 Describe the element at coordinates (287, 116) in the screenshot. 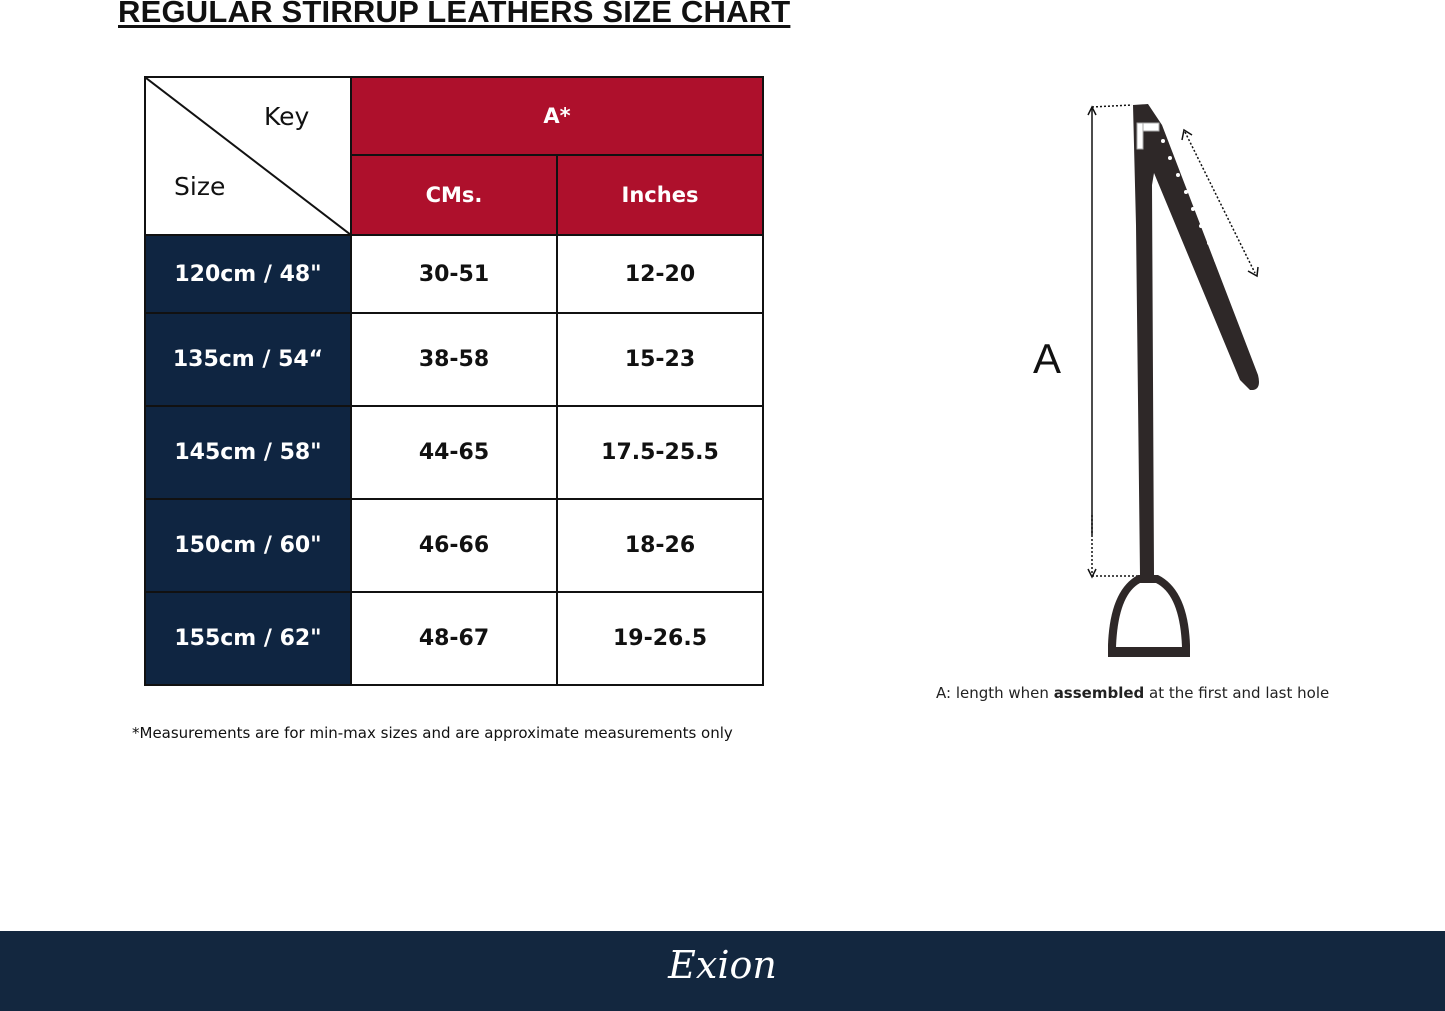

I see `key-label: Key` at that location.